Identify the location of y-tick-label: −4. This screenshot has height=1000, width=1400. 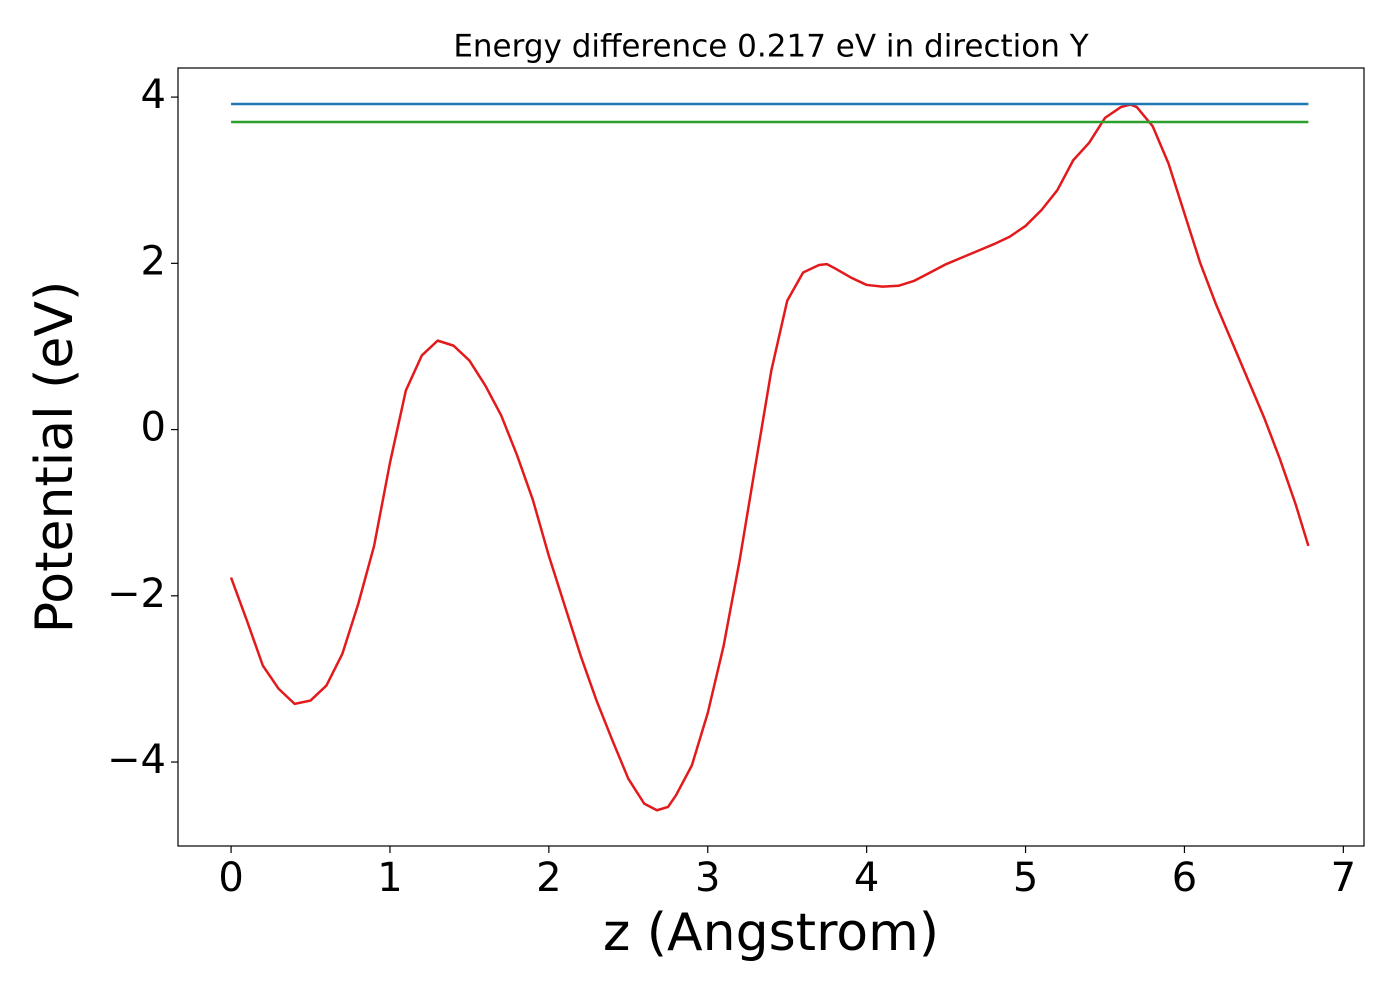
(136, 760).